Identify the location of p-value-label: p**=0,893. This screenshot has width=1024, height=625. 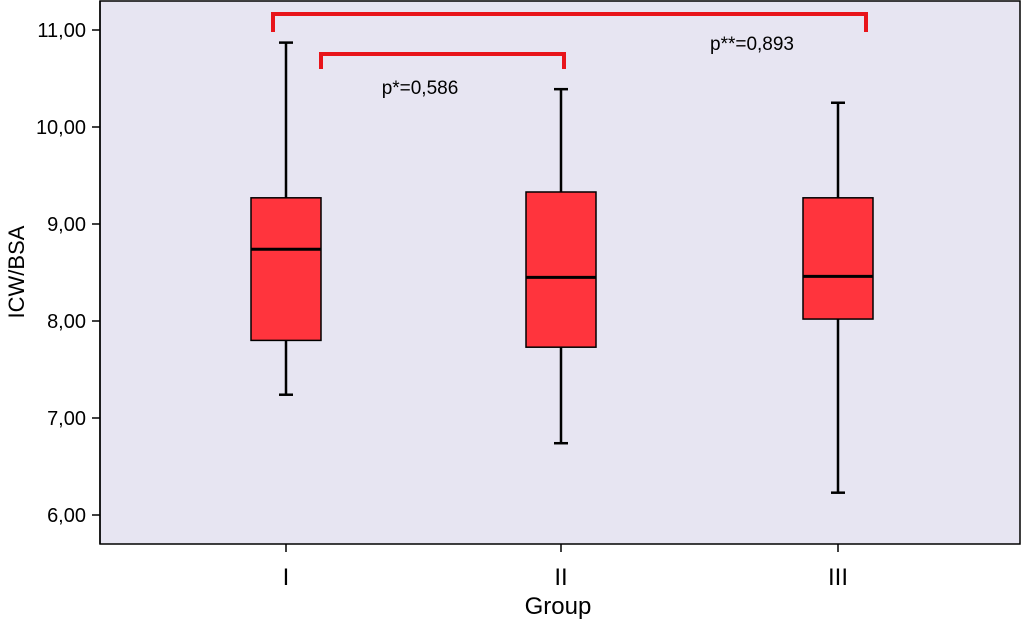
(752, 44).